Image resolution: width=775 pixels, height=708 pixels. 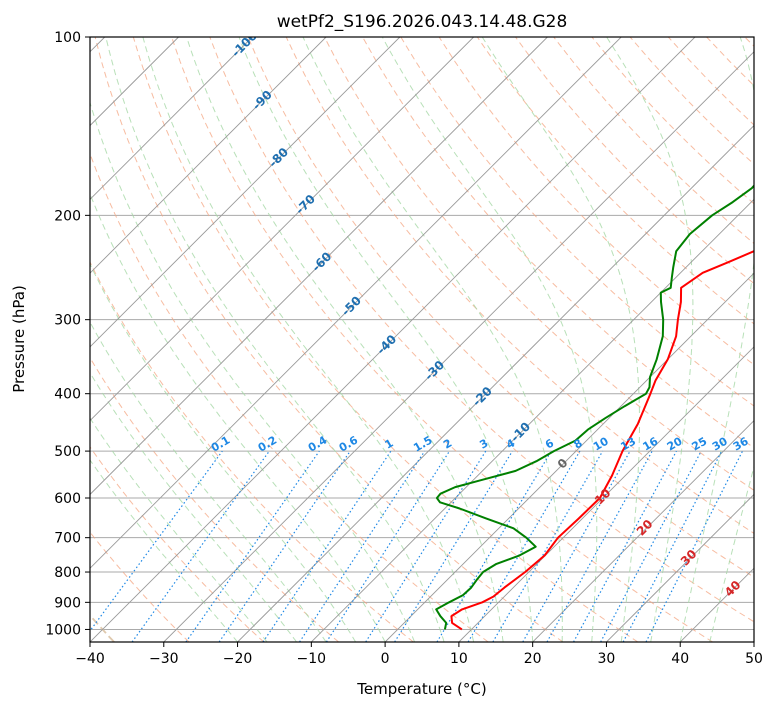 I want to click on y-tick-label: 800, so click(x=67, y=573).